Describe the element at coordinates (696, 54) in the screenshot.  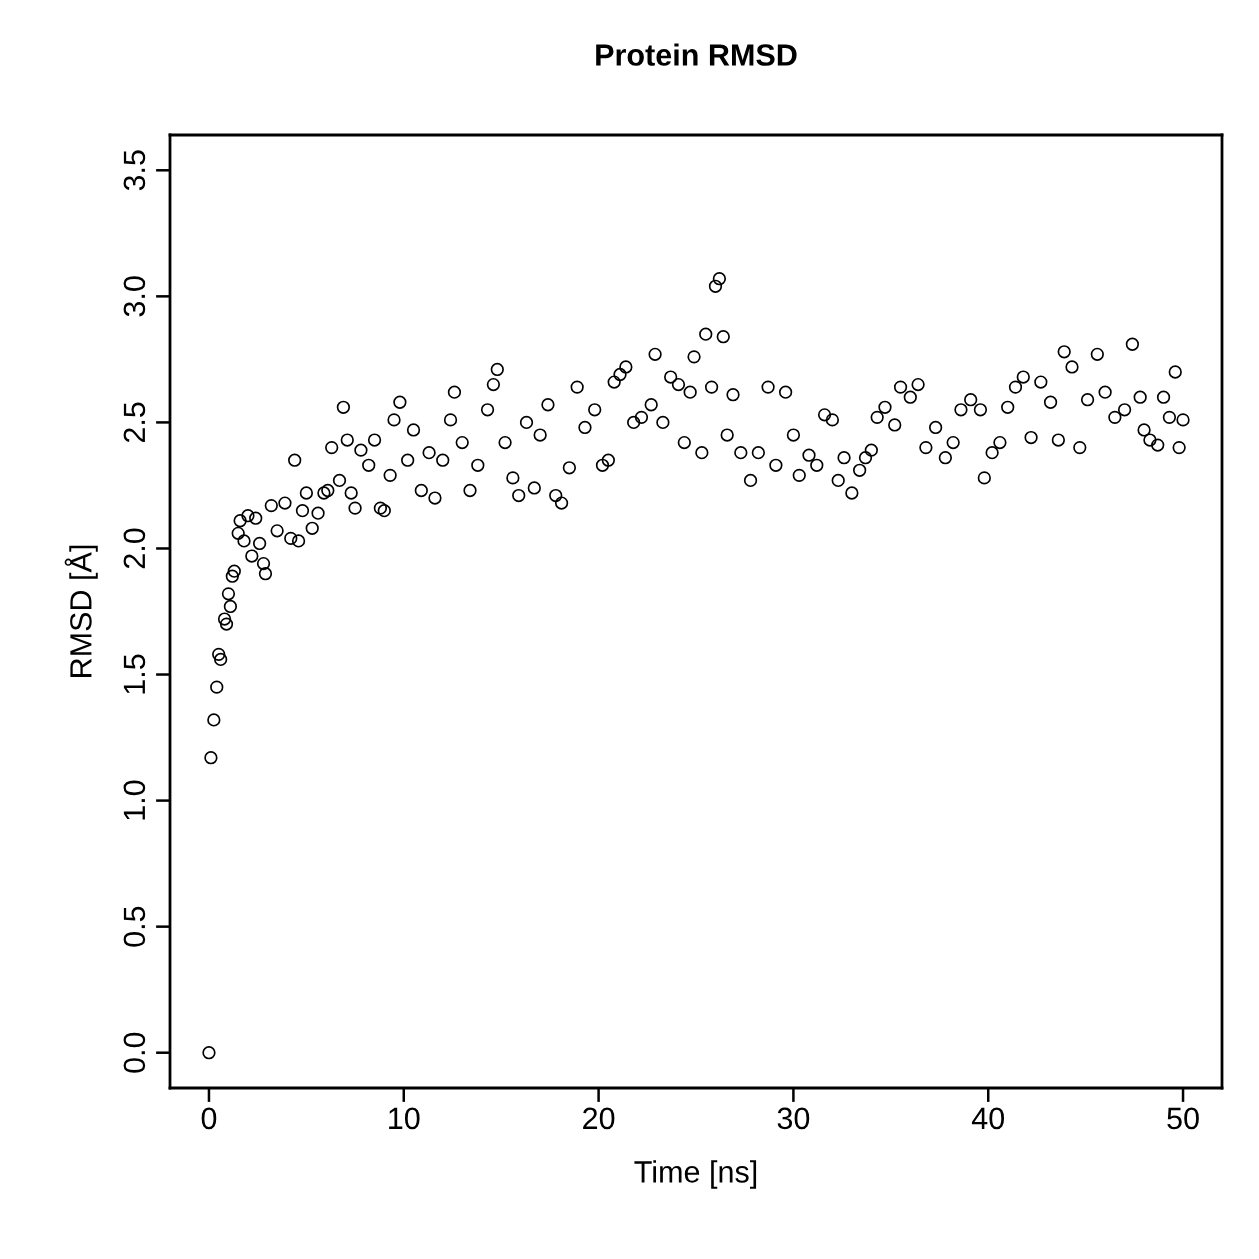
I see `chart-title: Protein RMSD` at that location.